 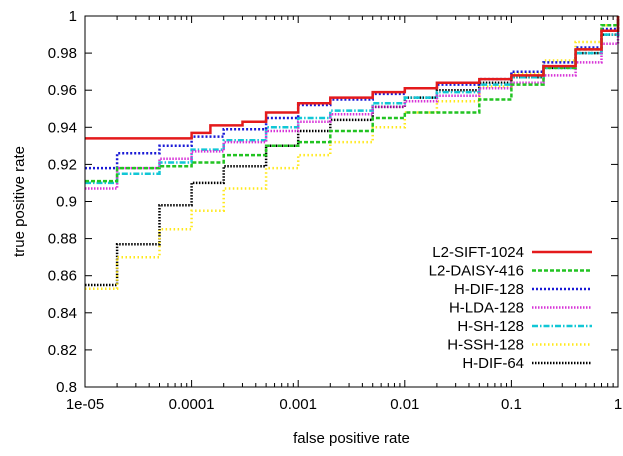 I want to click on y-tick-label: 0.98, so click(x=62, y=53).